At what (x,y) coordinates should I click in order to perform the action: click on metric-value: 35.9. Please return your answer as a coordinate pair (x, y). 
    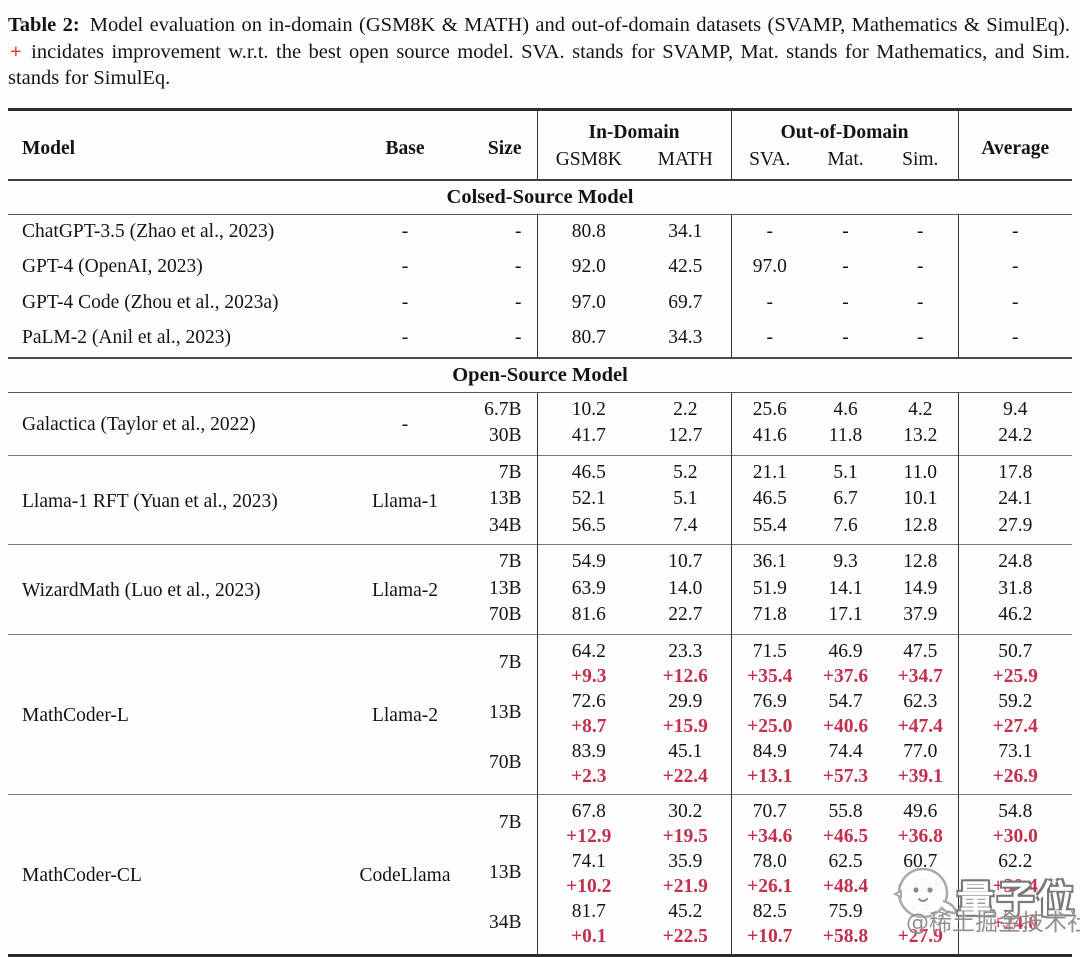
    Looking at the image, I should click on (685, 861).